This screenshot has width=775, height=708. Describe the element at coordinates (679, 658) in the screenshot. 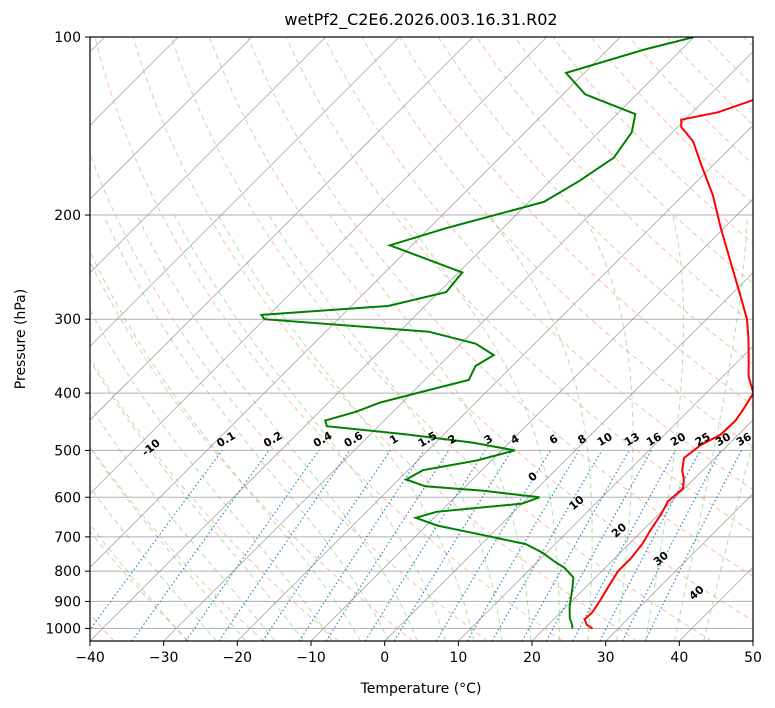

I see `x-tick-label: 40` at that location.